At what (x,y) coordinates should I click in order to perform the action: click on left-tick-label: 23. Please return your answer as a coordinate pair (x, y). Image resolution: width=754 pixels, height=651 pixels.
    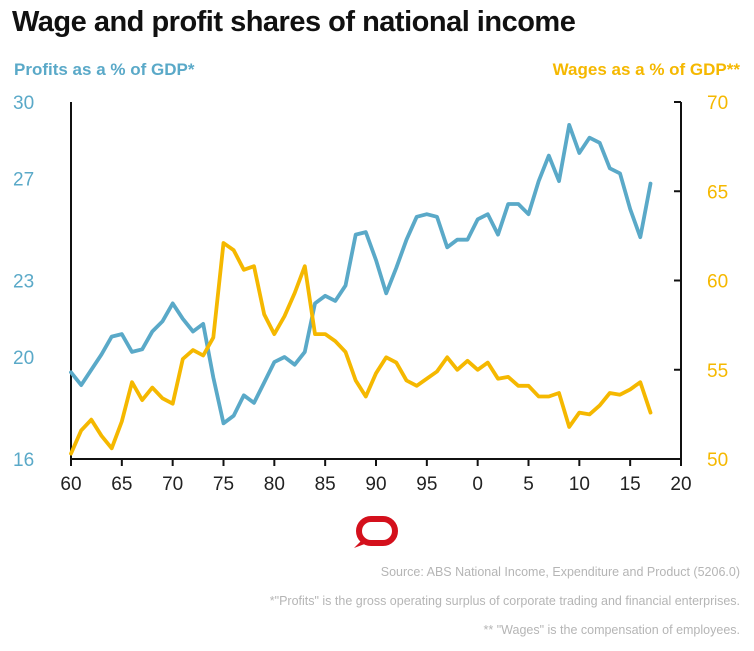
    Looking at the image, I should click on (23, 282).